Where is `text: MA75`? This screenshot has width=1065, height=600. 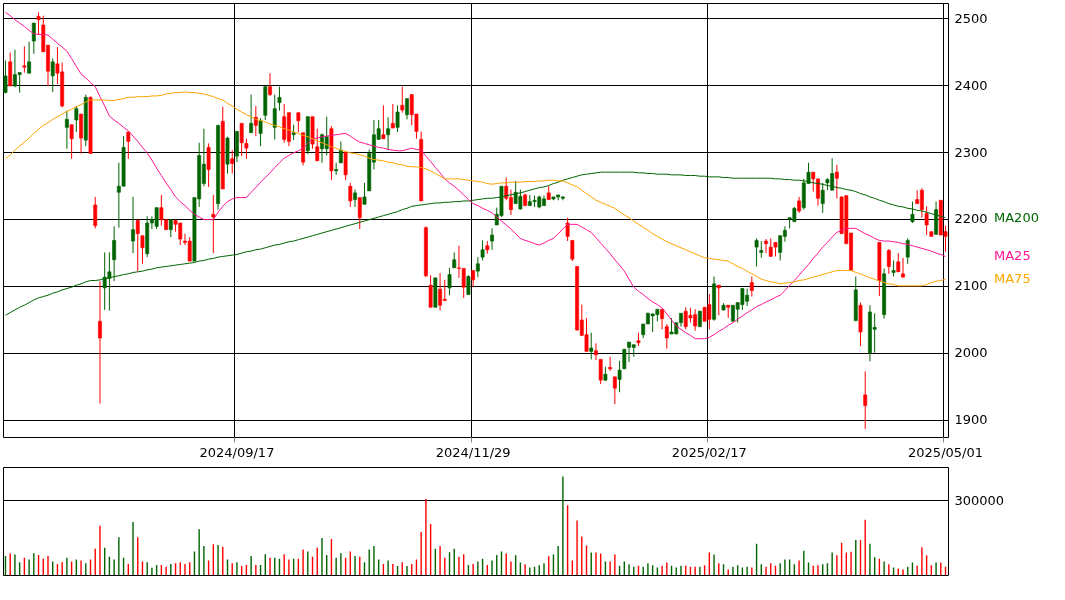 text: MA75 is located at coordinates (1012, 279).